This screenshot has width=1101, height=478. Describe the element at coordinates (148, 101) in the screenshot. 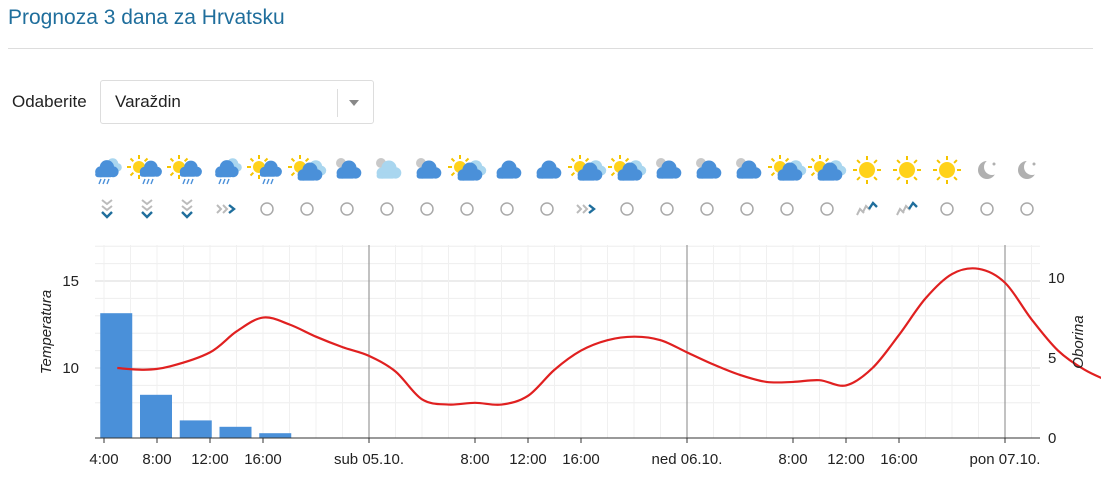

I see `location-select-value: Varaždin` at that location.